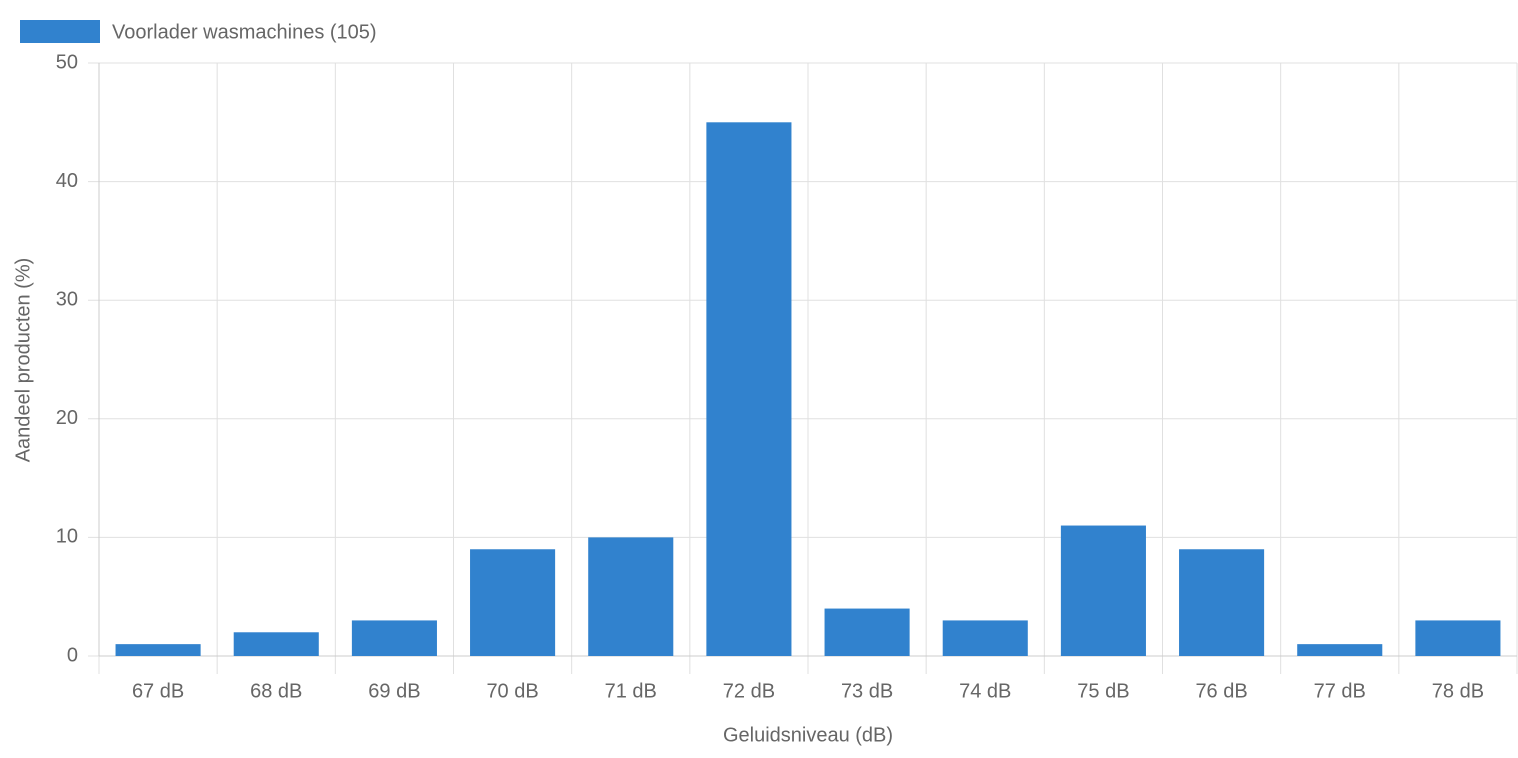 The width and height of the screenshot is (1518, 758). What do you see at coordinates (72, 655) in the screenshot?
I see `y-tick-label: 0` at bounding box center [72, 655].